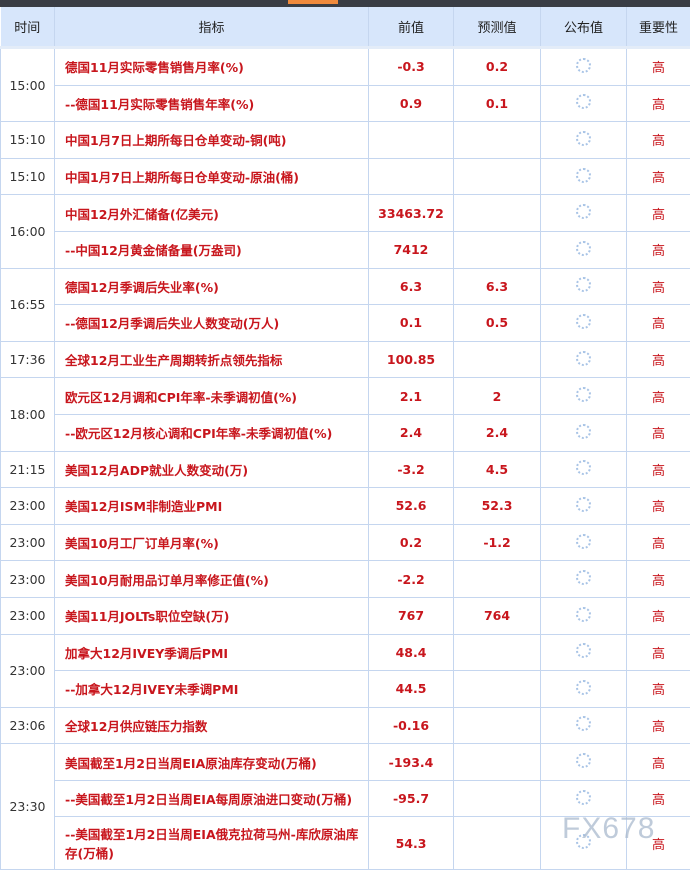 The height and width of the screenshot is (870, 690). Describe the element at coordinates (411, 432) in the screenshot. I see `previous-value: 2.4` at that location.